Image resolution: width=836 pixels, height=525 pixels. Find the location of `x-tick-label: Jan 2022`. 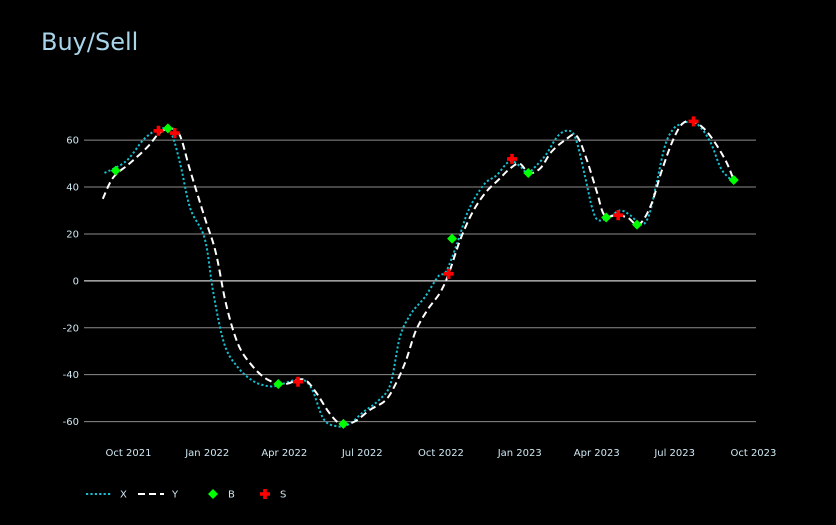

x-tick-label: Jan 2022 is located at coordinates (206, 453).